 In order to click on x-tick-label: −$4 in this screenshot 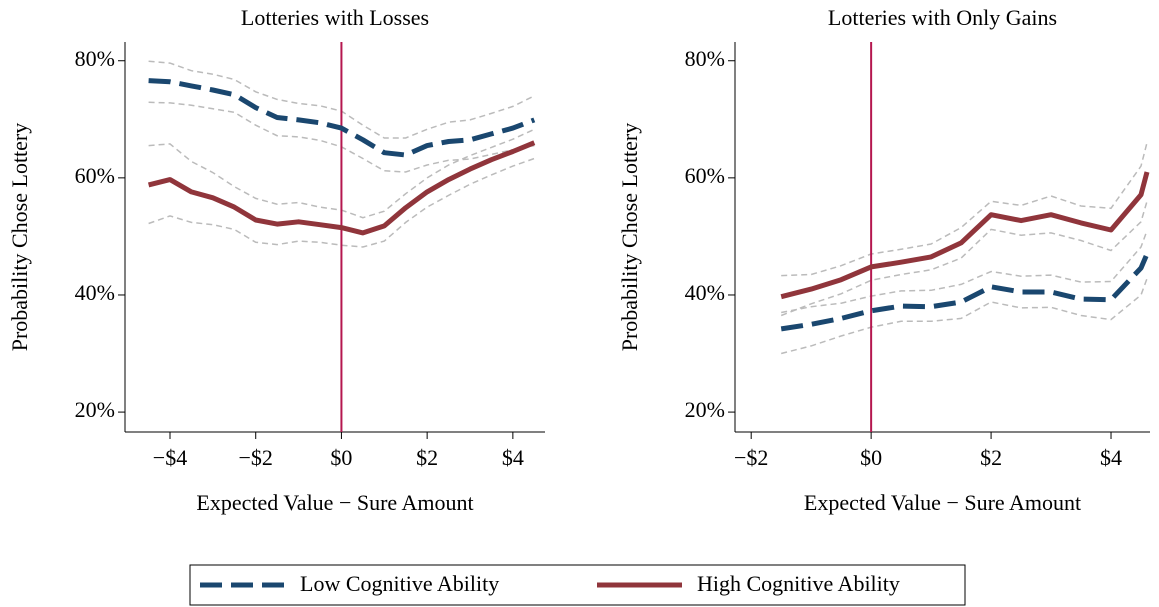, I will do `click(170, 457)`.